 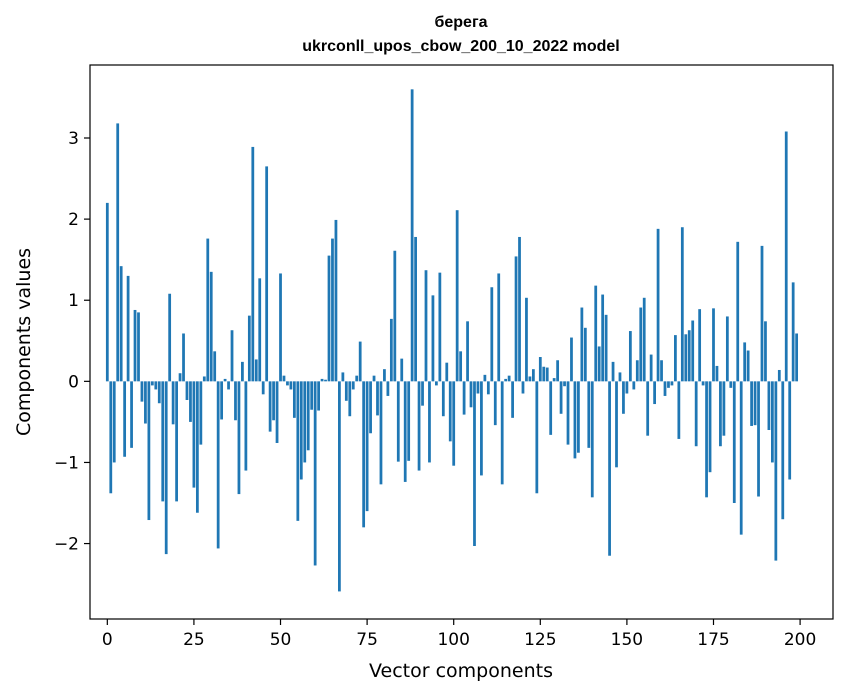 What do you see at coordinates (540, 640) in the screenshot?
I see `x-tick-label: 125` at bounding box center [540, 640].